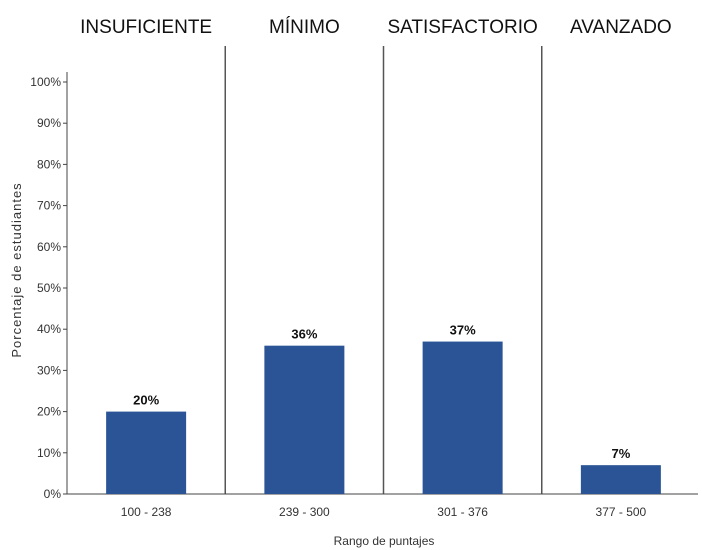  Describe the element at coordinates (462, 27) in the screenshot. I see `level-title: SATISFACTORIO` at that location.